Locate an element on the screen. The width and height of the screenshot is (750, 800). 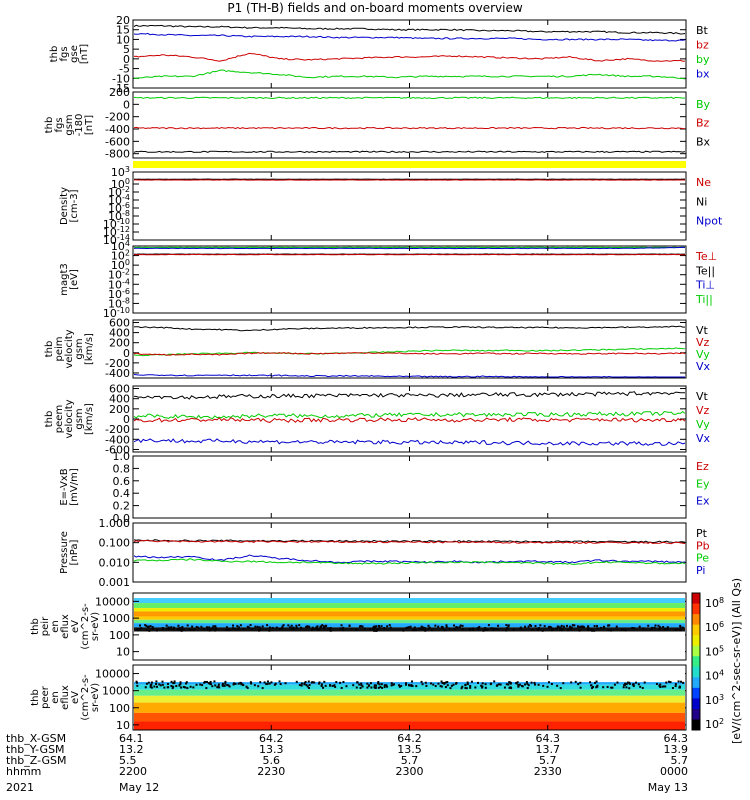
panel-frame is located at coordinates (409, 487).